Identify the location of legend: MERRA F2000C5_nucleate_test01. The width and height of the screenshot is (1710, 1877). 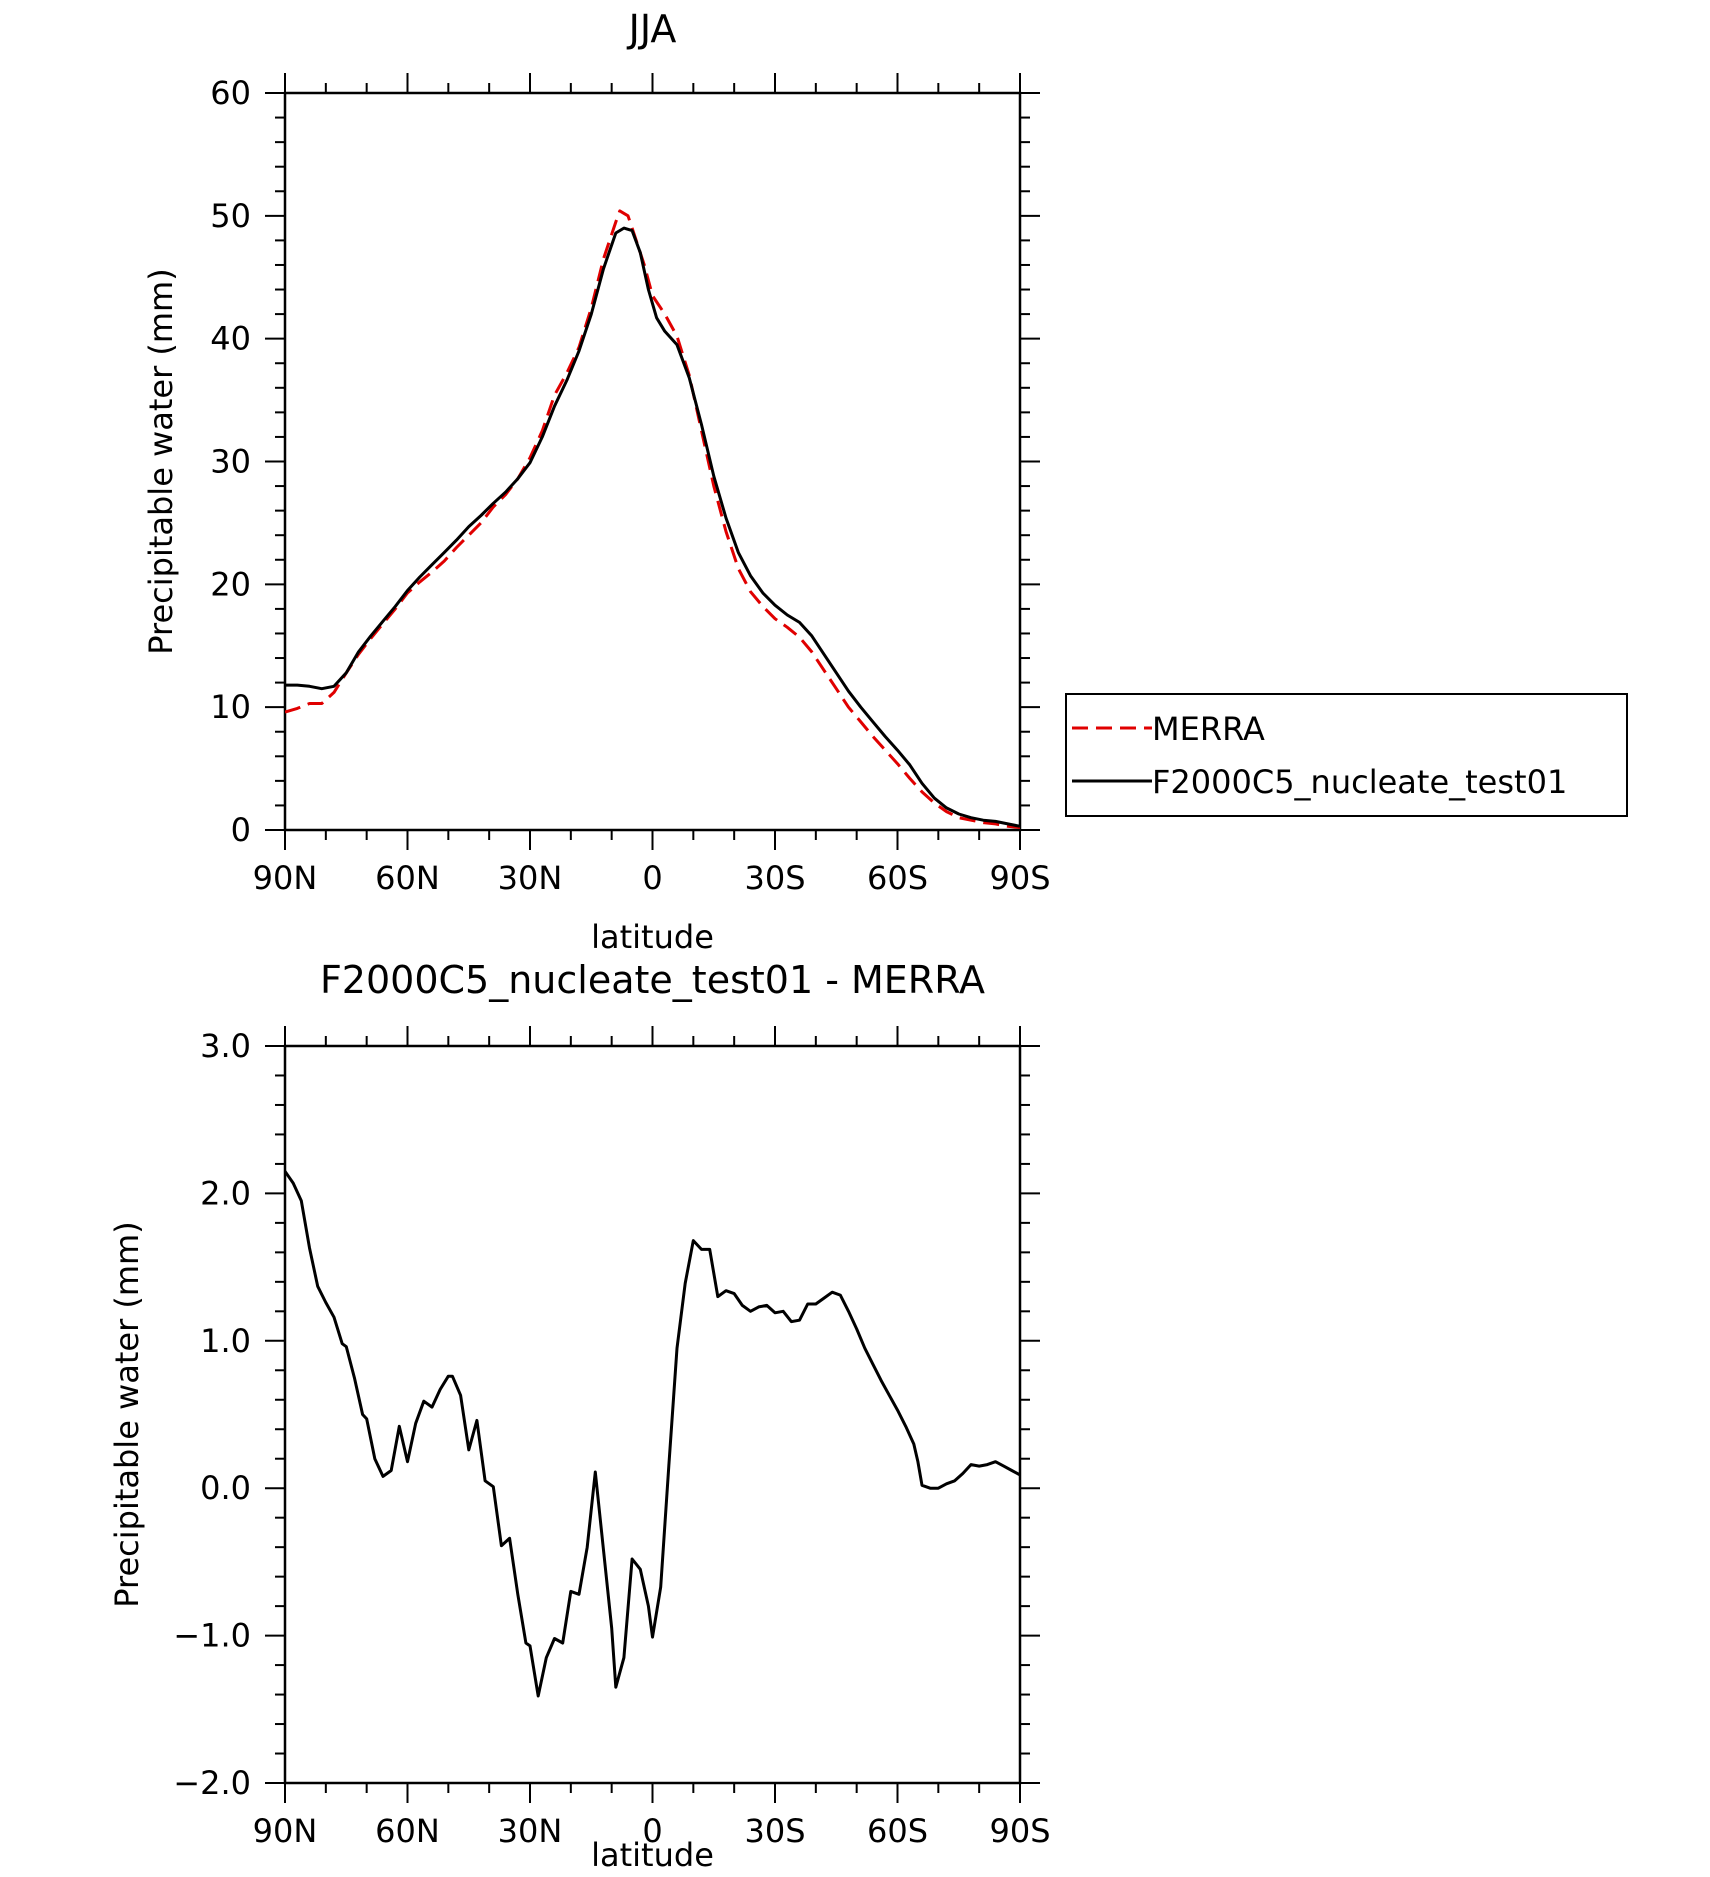
(1346, 755).